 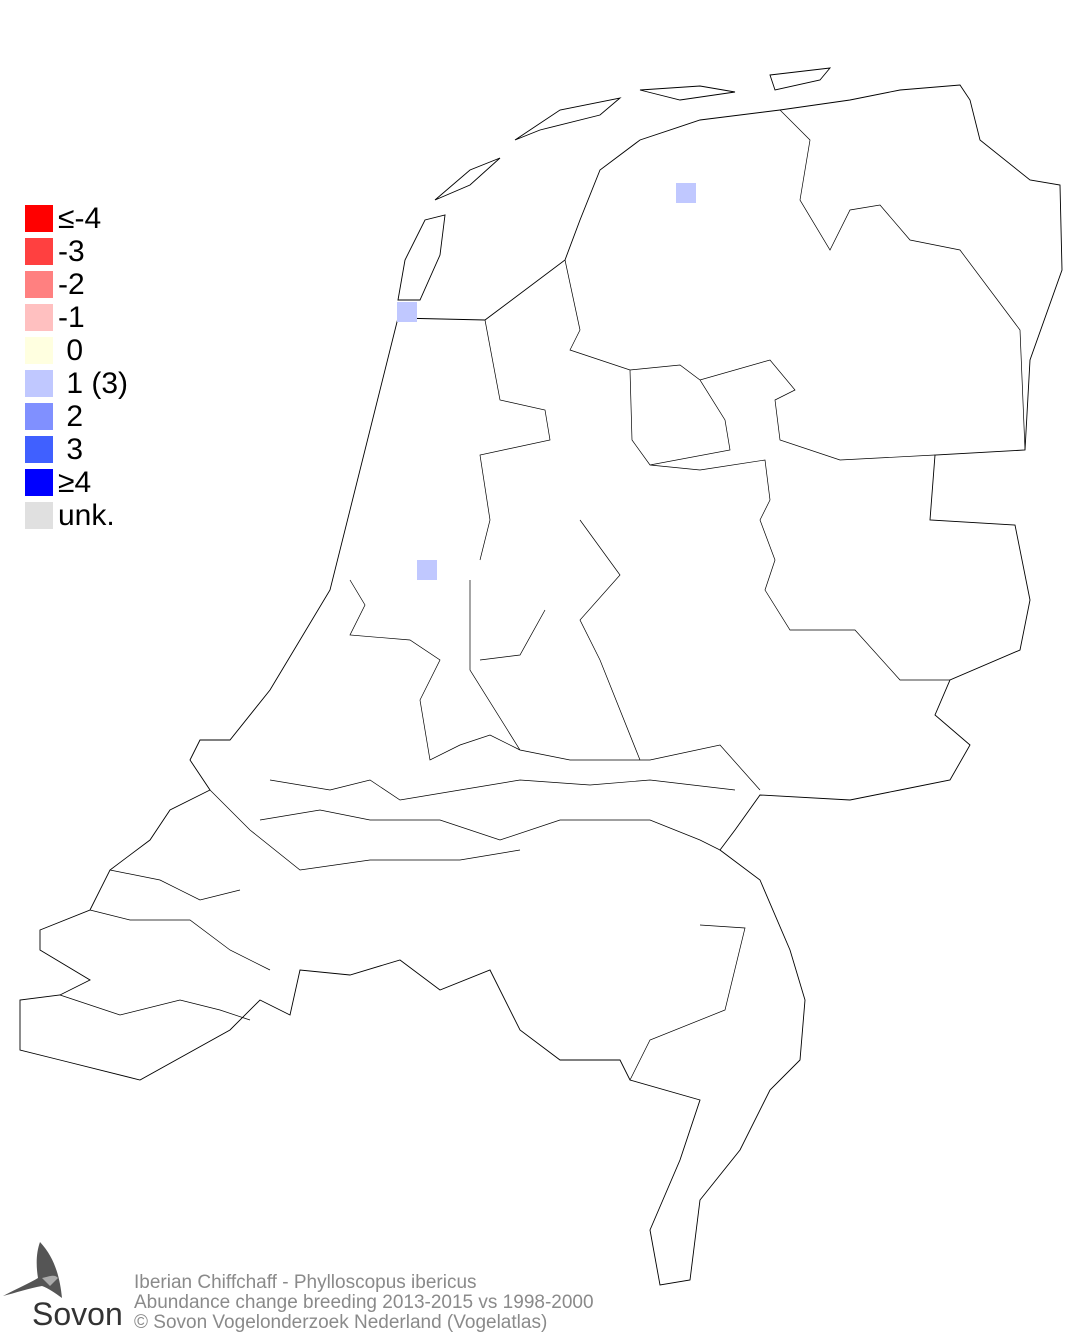 I want to click on grid-cell-amsterdam, so click(x=427, y=570).